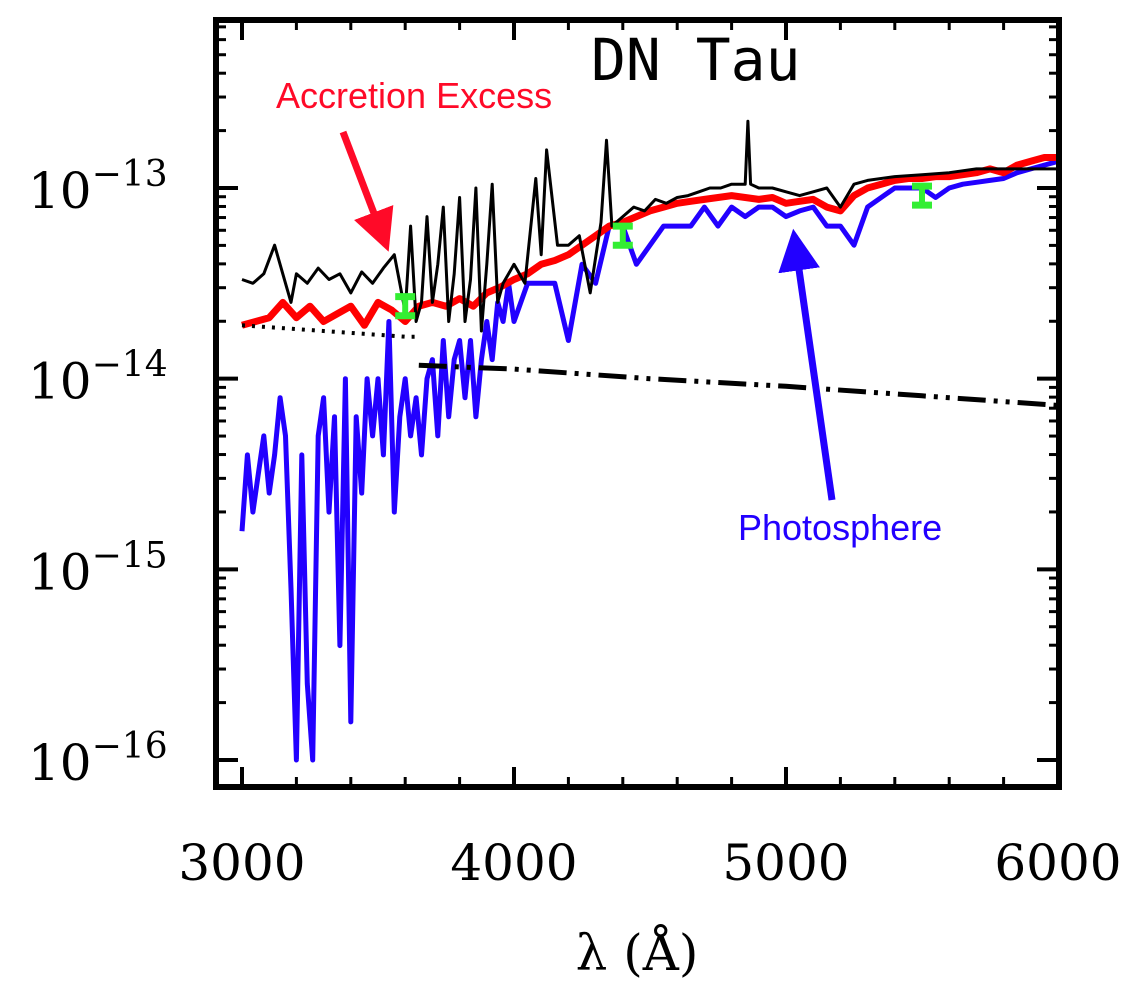 The width and height of the screenshot is (1147, 983). What do you see at coordinates (663, 251) in the screenshot?
I see `photometry-layer` at bounding box center [663, 251].